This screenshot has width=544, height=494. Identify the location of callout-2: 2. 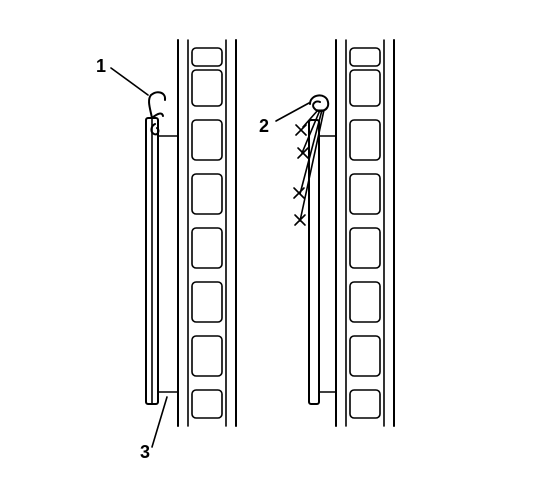
(264, 126).